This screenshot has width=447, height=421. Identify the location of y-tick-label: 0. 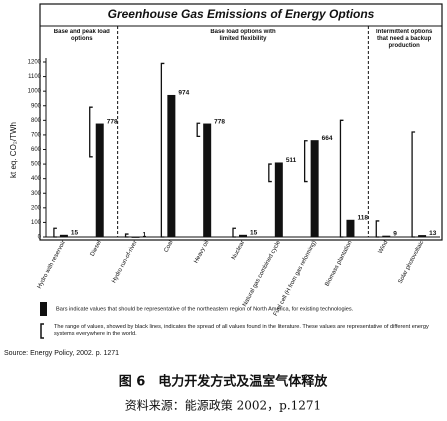
(40, 238).